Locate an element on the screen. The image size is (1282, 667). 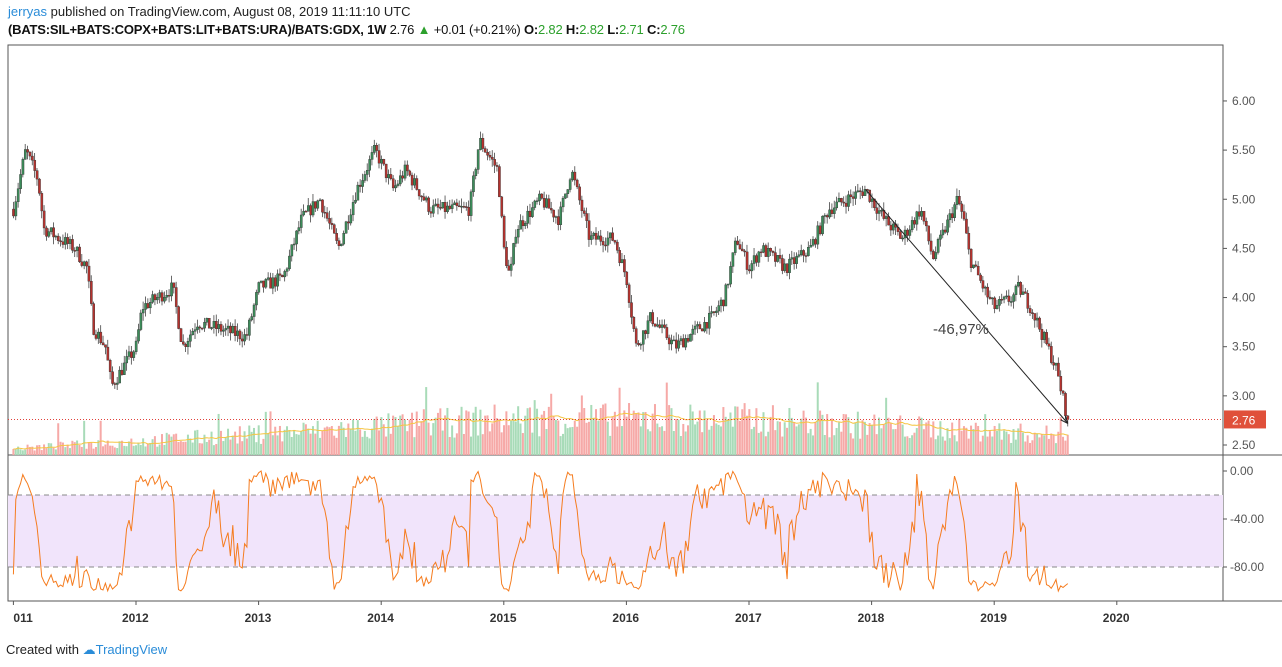
last-price: 2.76 is located at coordinates (402, 29).